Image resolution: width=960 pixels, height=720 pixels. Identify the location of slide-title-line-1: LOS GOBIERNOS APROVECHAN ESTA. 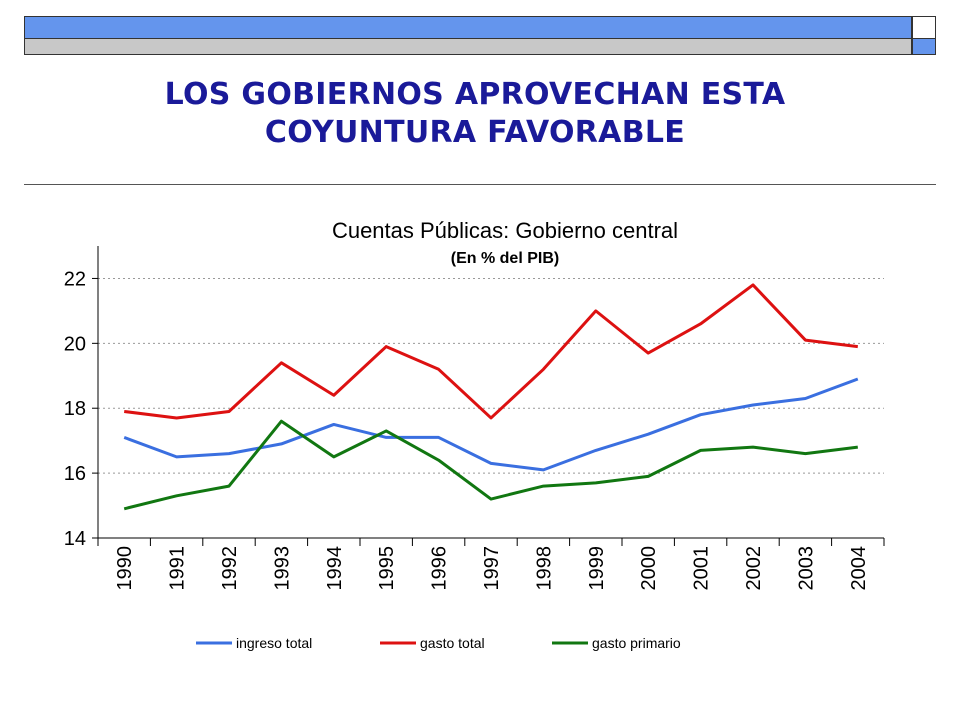
(475, 94).